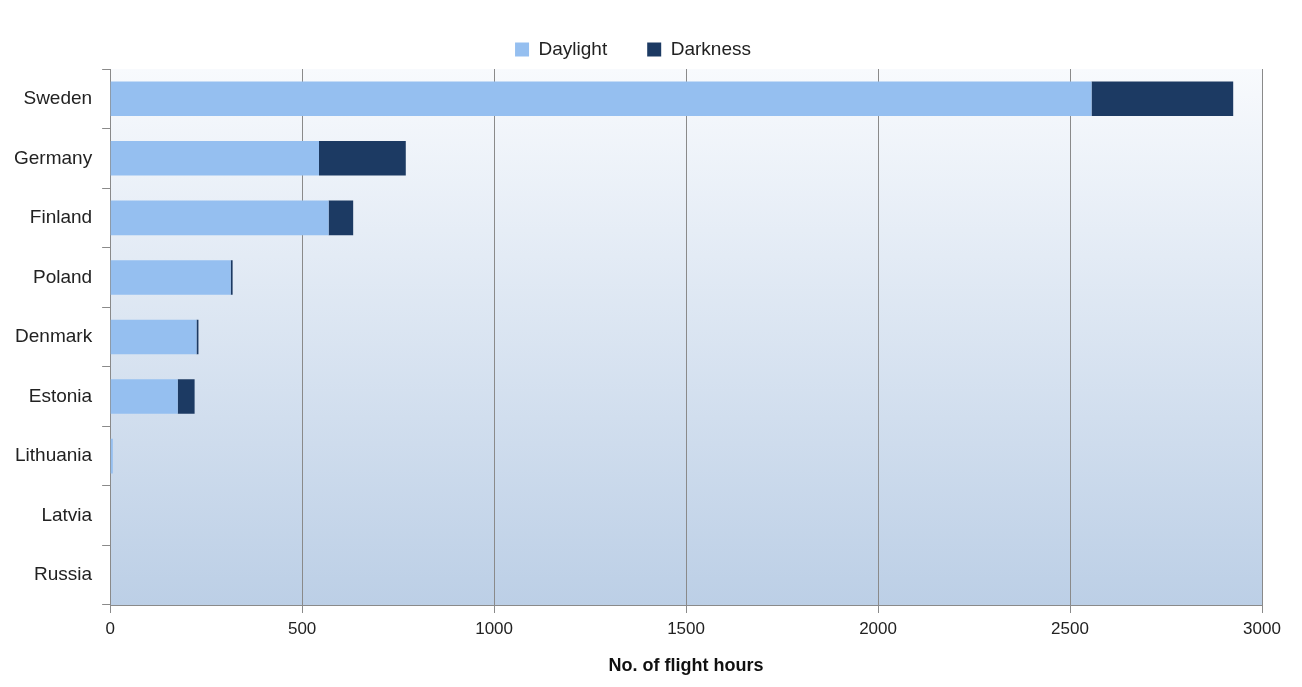 This screenshot has width=1302, height=687. I want to click on x-tick-label: 500, so click(302, 628).